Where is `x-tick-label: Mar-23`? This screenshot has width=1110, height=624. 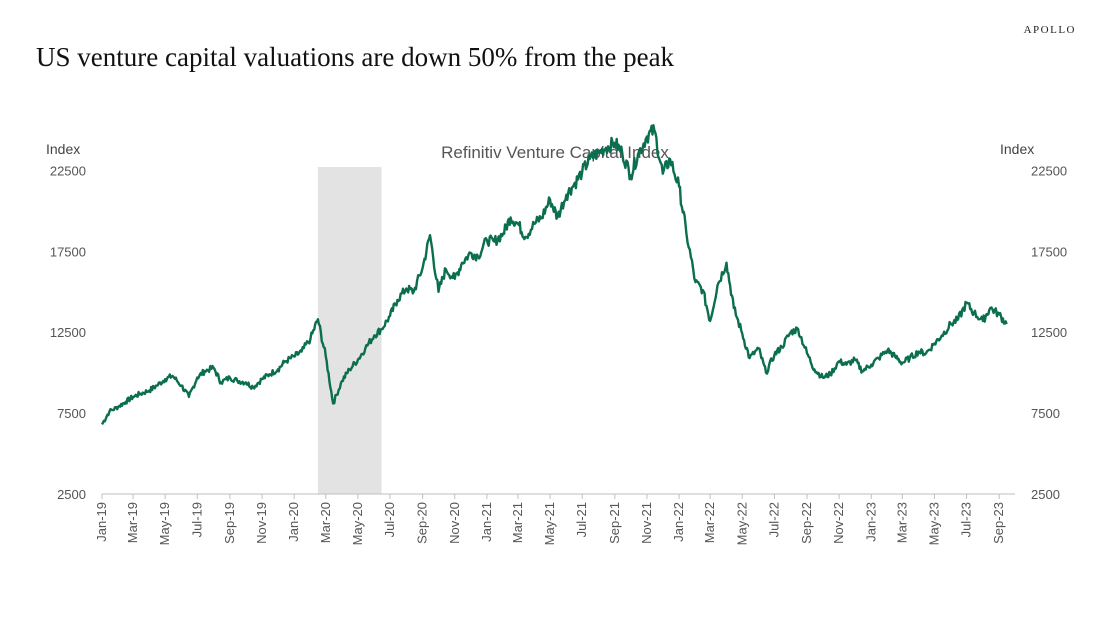 x-tick-label: Mar-23 is located at coordinates (901, 522).